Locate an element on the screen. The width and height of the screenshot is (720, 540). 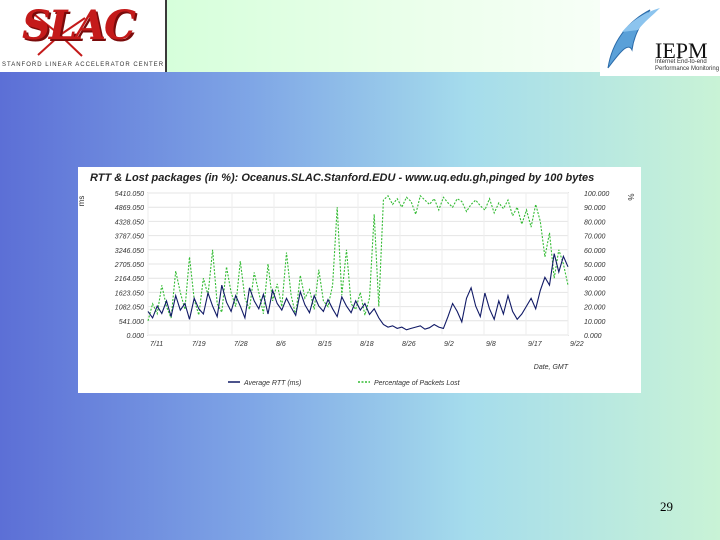
x-tick-label: 9/8 is located at coordinates (491, 344).